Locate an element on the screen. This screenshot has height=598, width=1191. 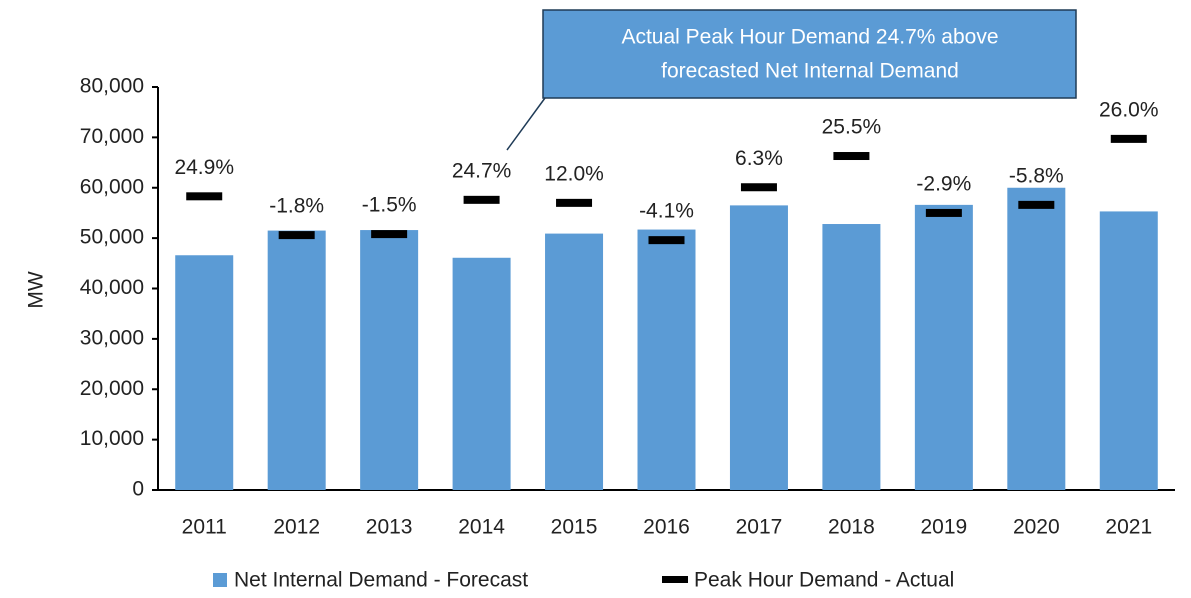
x-tick-label: 2019 is located at coordinates (944, 527).